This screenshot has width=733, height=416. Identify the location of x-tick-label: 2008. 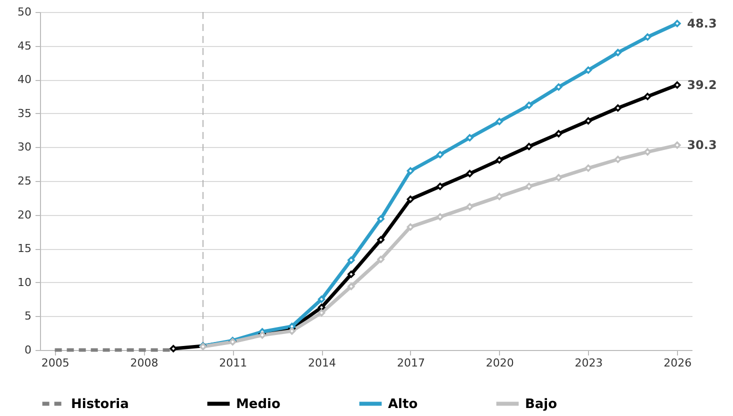
(144, 363).